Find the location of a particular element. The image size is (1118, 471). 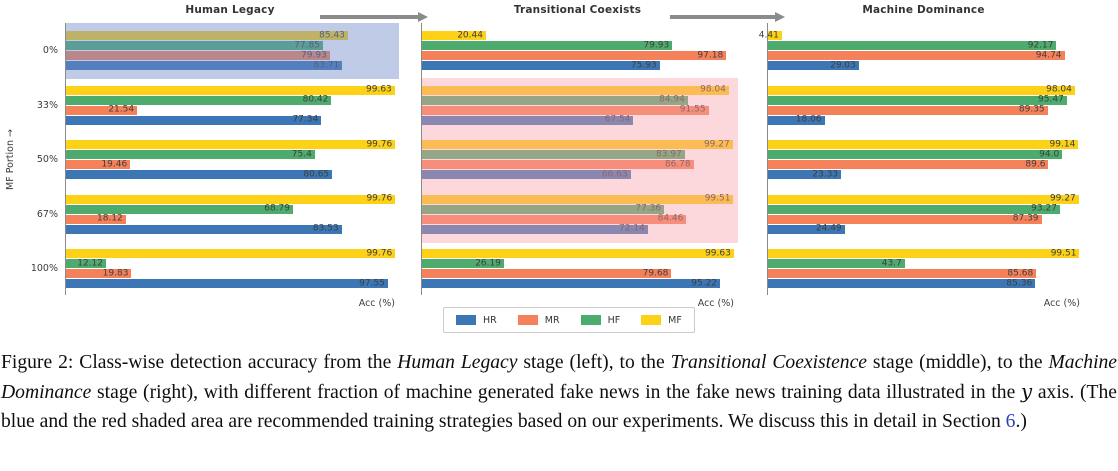

bar-row: 83.71 is located at coordinates (231, 65).